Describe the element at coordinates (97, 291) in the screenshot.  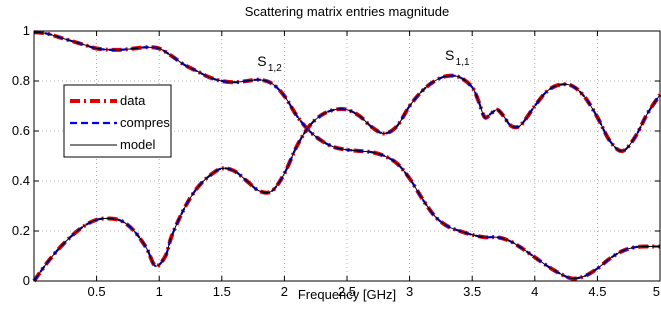
I see `x-tick-label: 0.5` at that location.